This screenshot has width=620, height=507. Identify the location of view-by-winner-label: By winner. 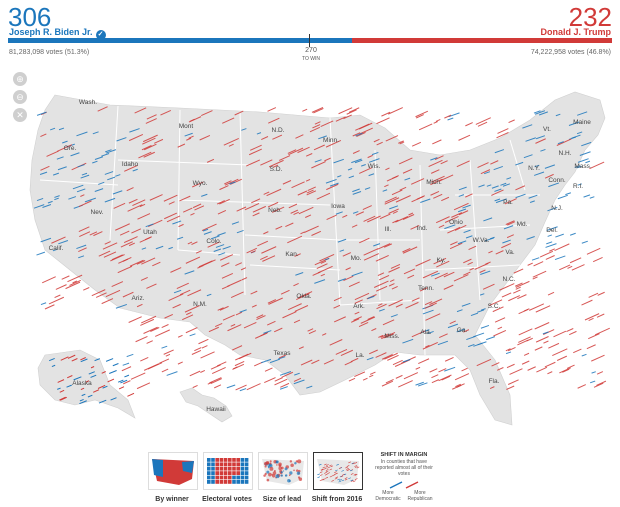
(172, 499).